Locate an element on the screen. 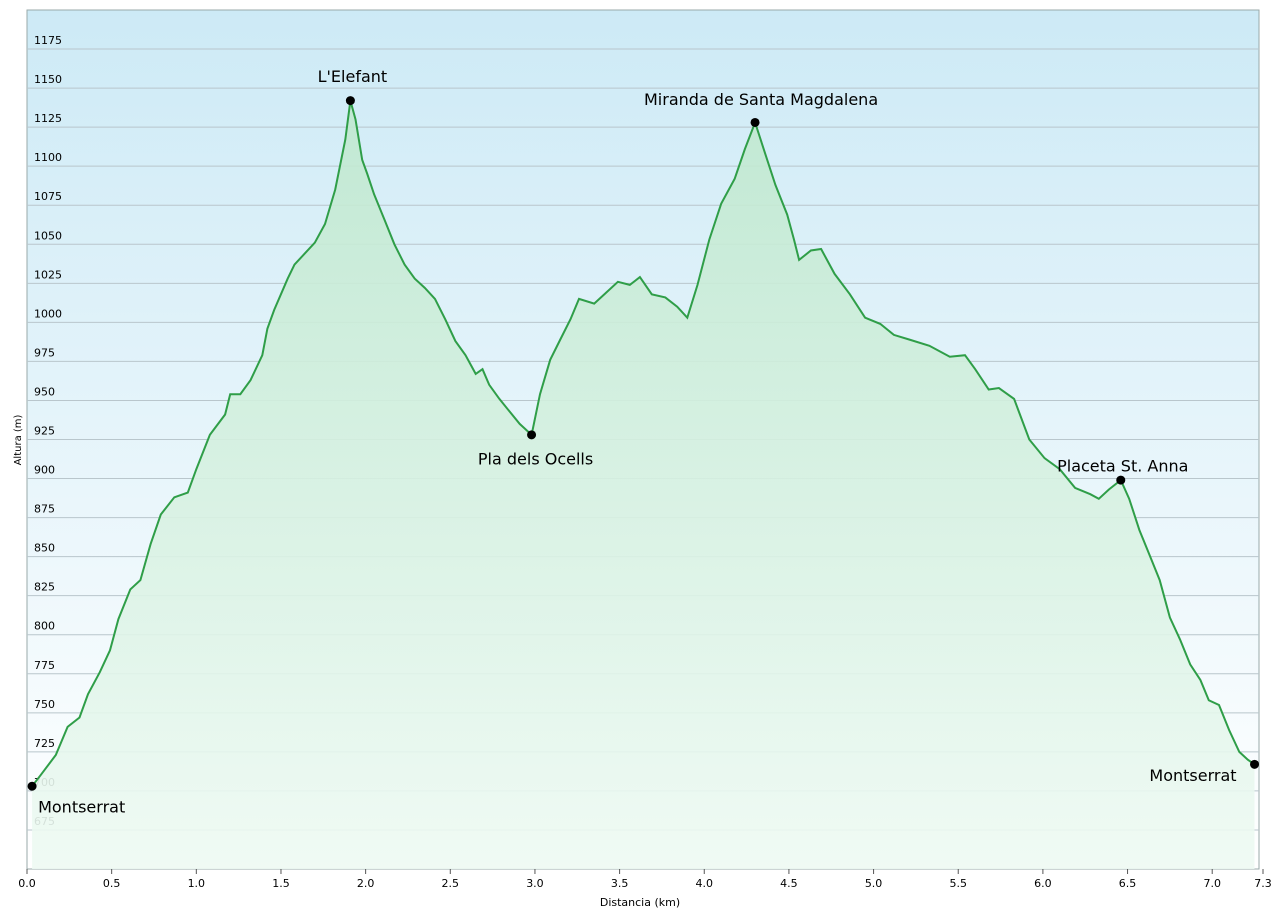  y-tick-label: 800 is located at coordinates (44, 626).